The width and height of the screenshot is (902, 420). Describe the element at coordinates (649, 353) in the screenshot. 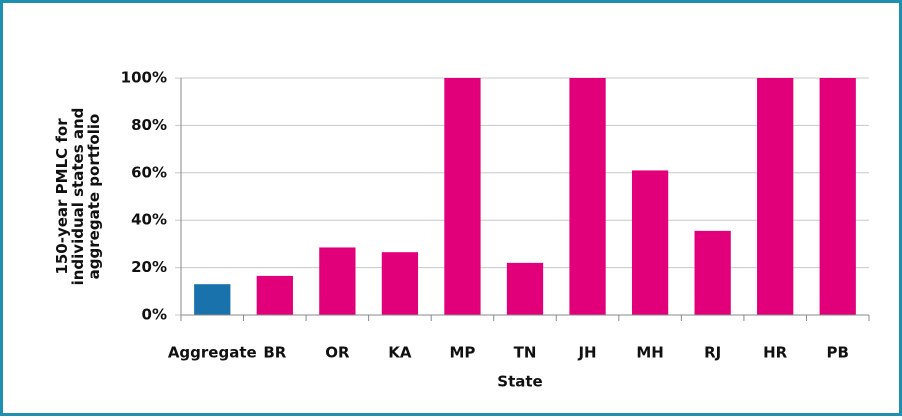

I see `x-tick-label: MH` at that location.